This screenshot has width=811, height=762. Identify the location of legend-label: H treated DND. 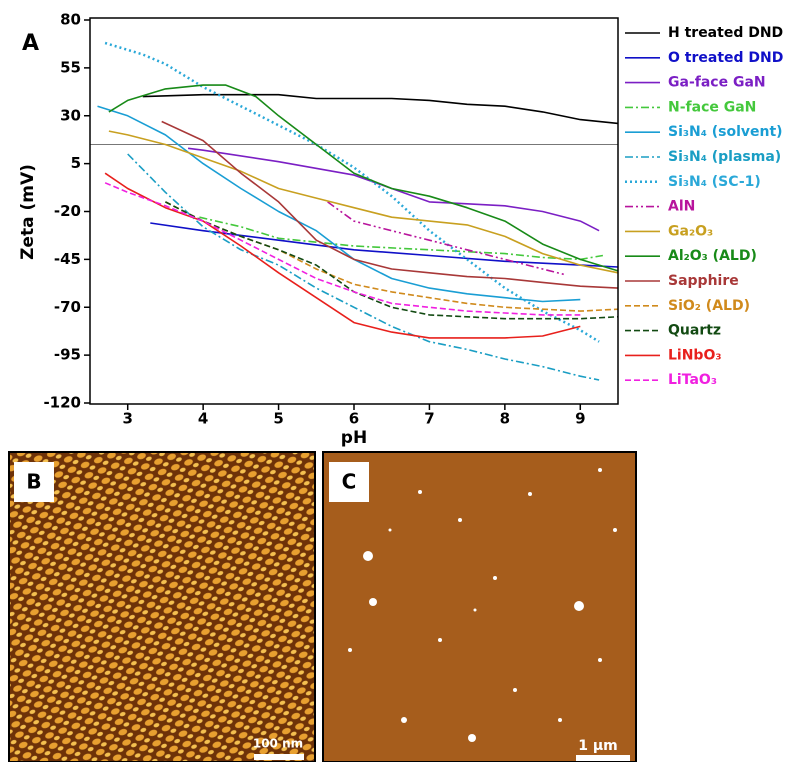
(725, 33).